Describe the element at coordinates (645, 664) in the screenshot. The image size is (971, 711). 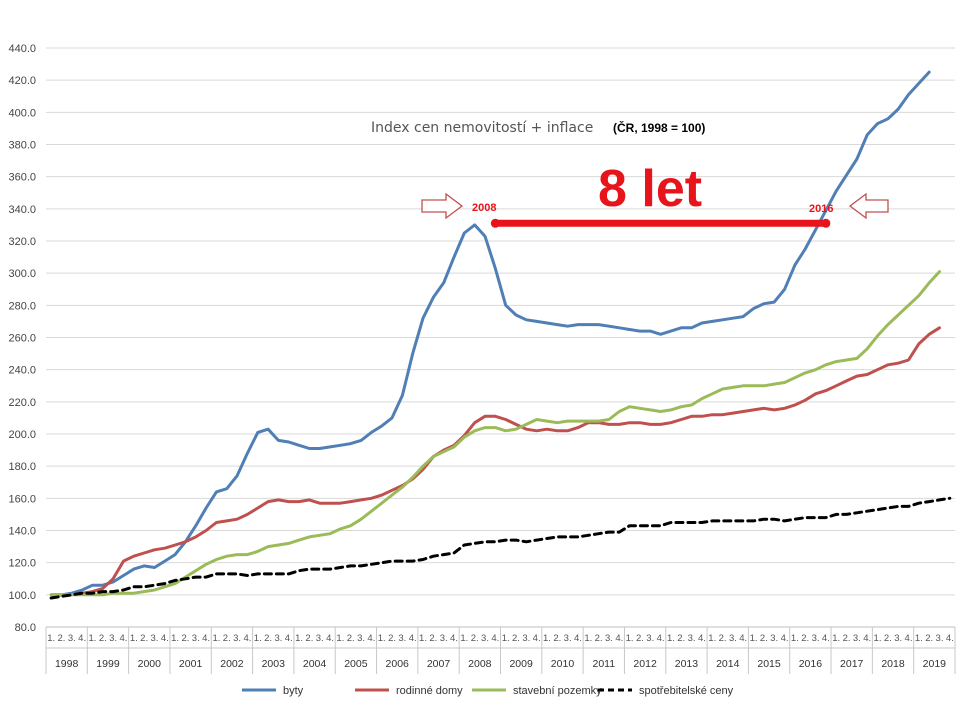
I see `year-tick-label: 2012` at that location.